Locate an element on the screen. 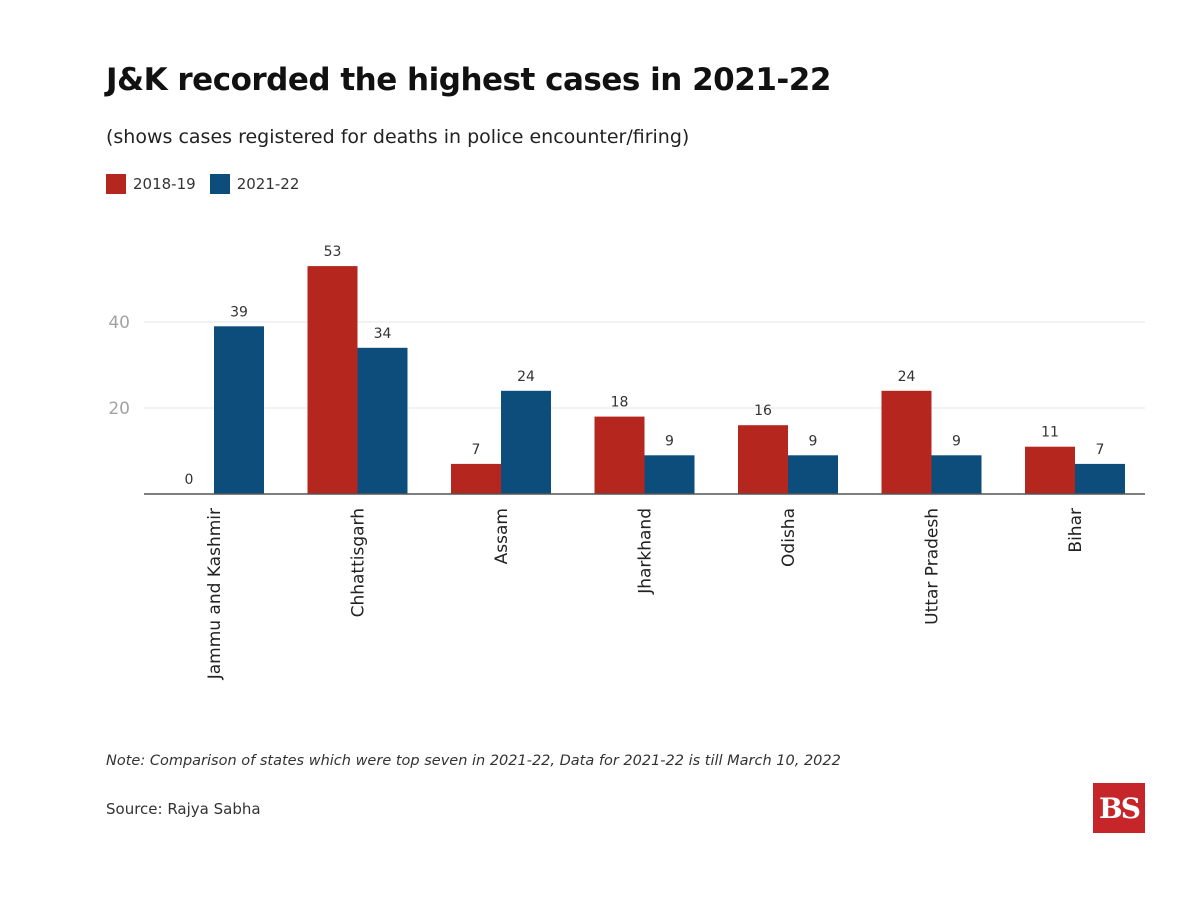 The image size is (1200, 900). value-label-odisha-2021-22: 9 is located at coordinates (813, 441).